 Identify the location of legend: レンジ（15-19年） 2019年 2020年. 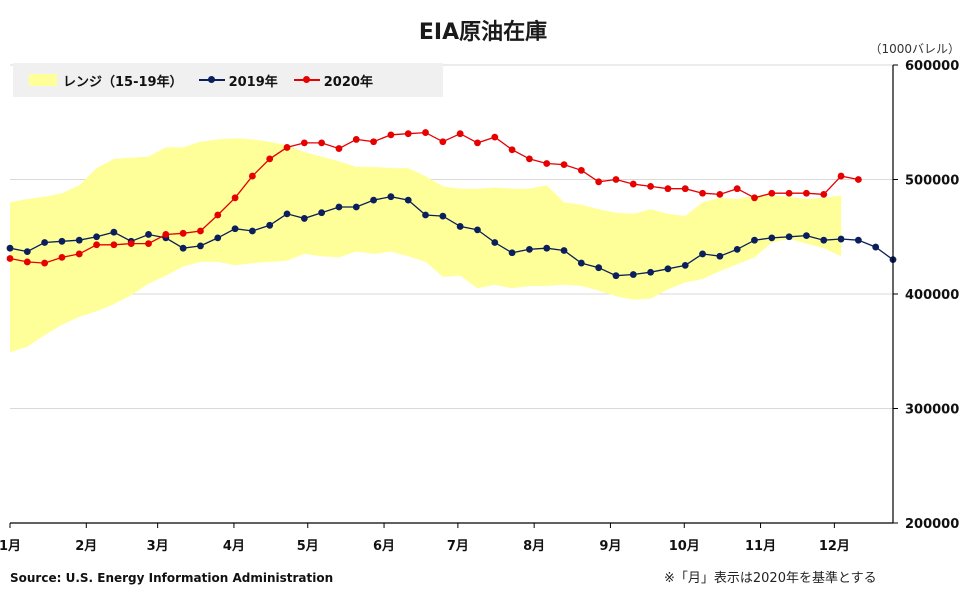
(228, 80).